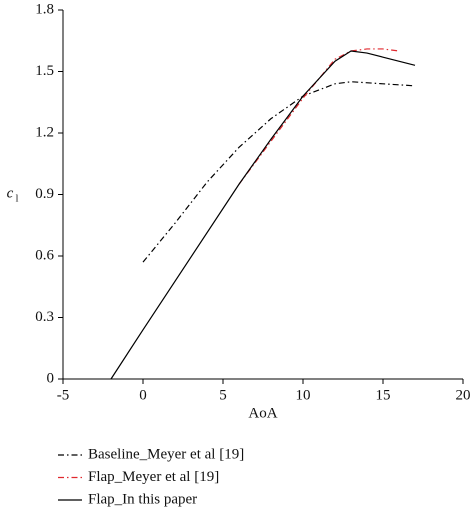 The width and height of the screenshot is (474, 515). Describe the element at coordinates (51, 378) in the screenshot. I see `y-tick-label: 0` at that location.